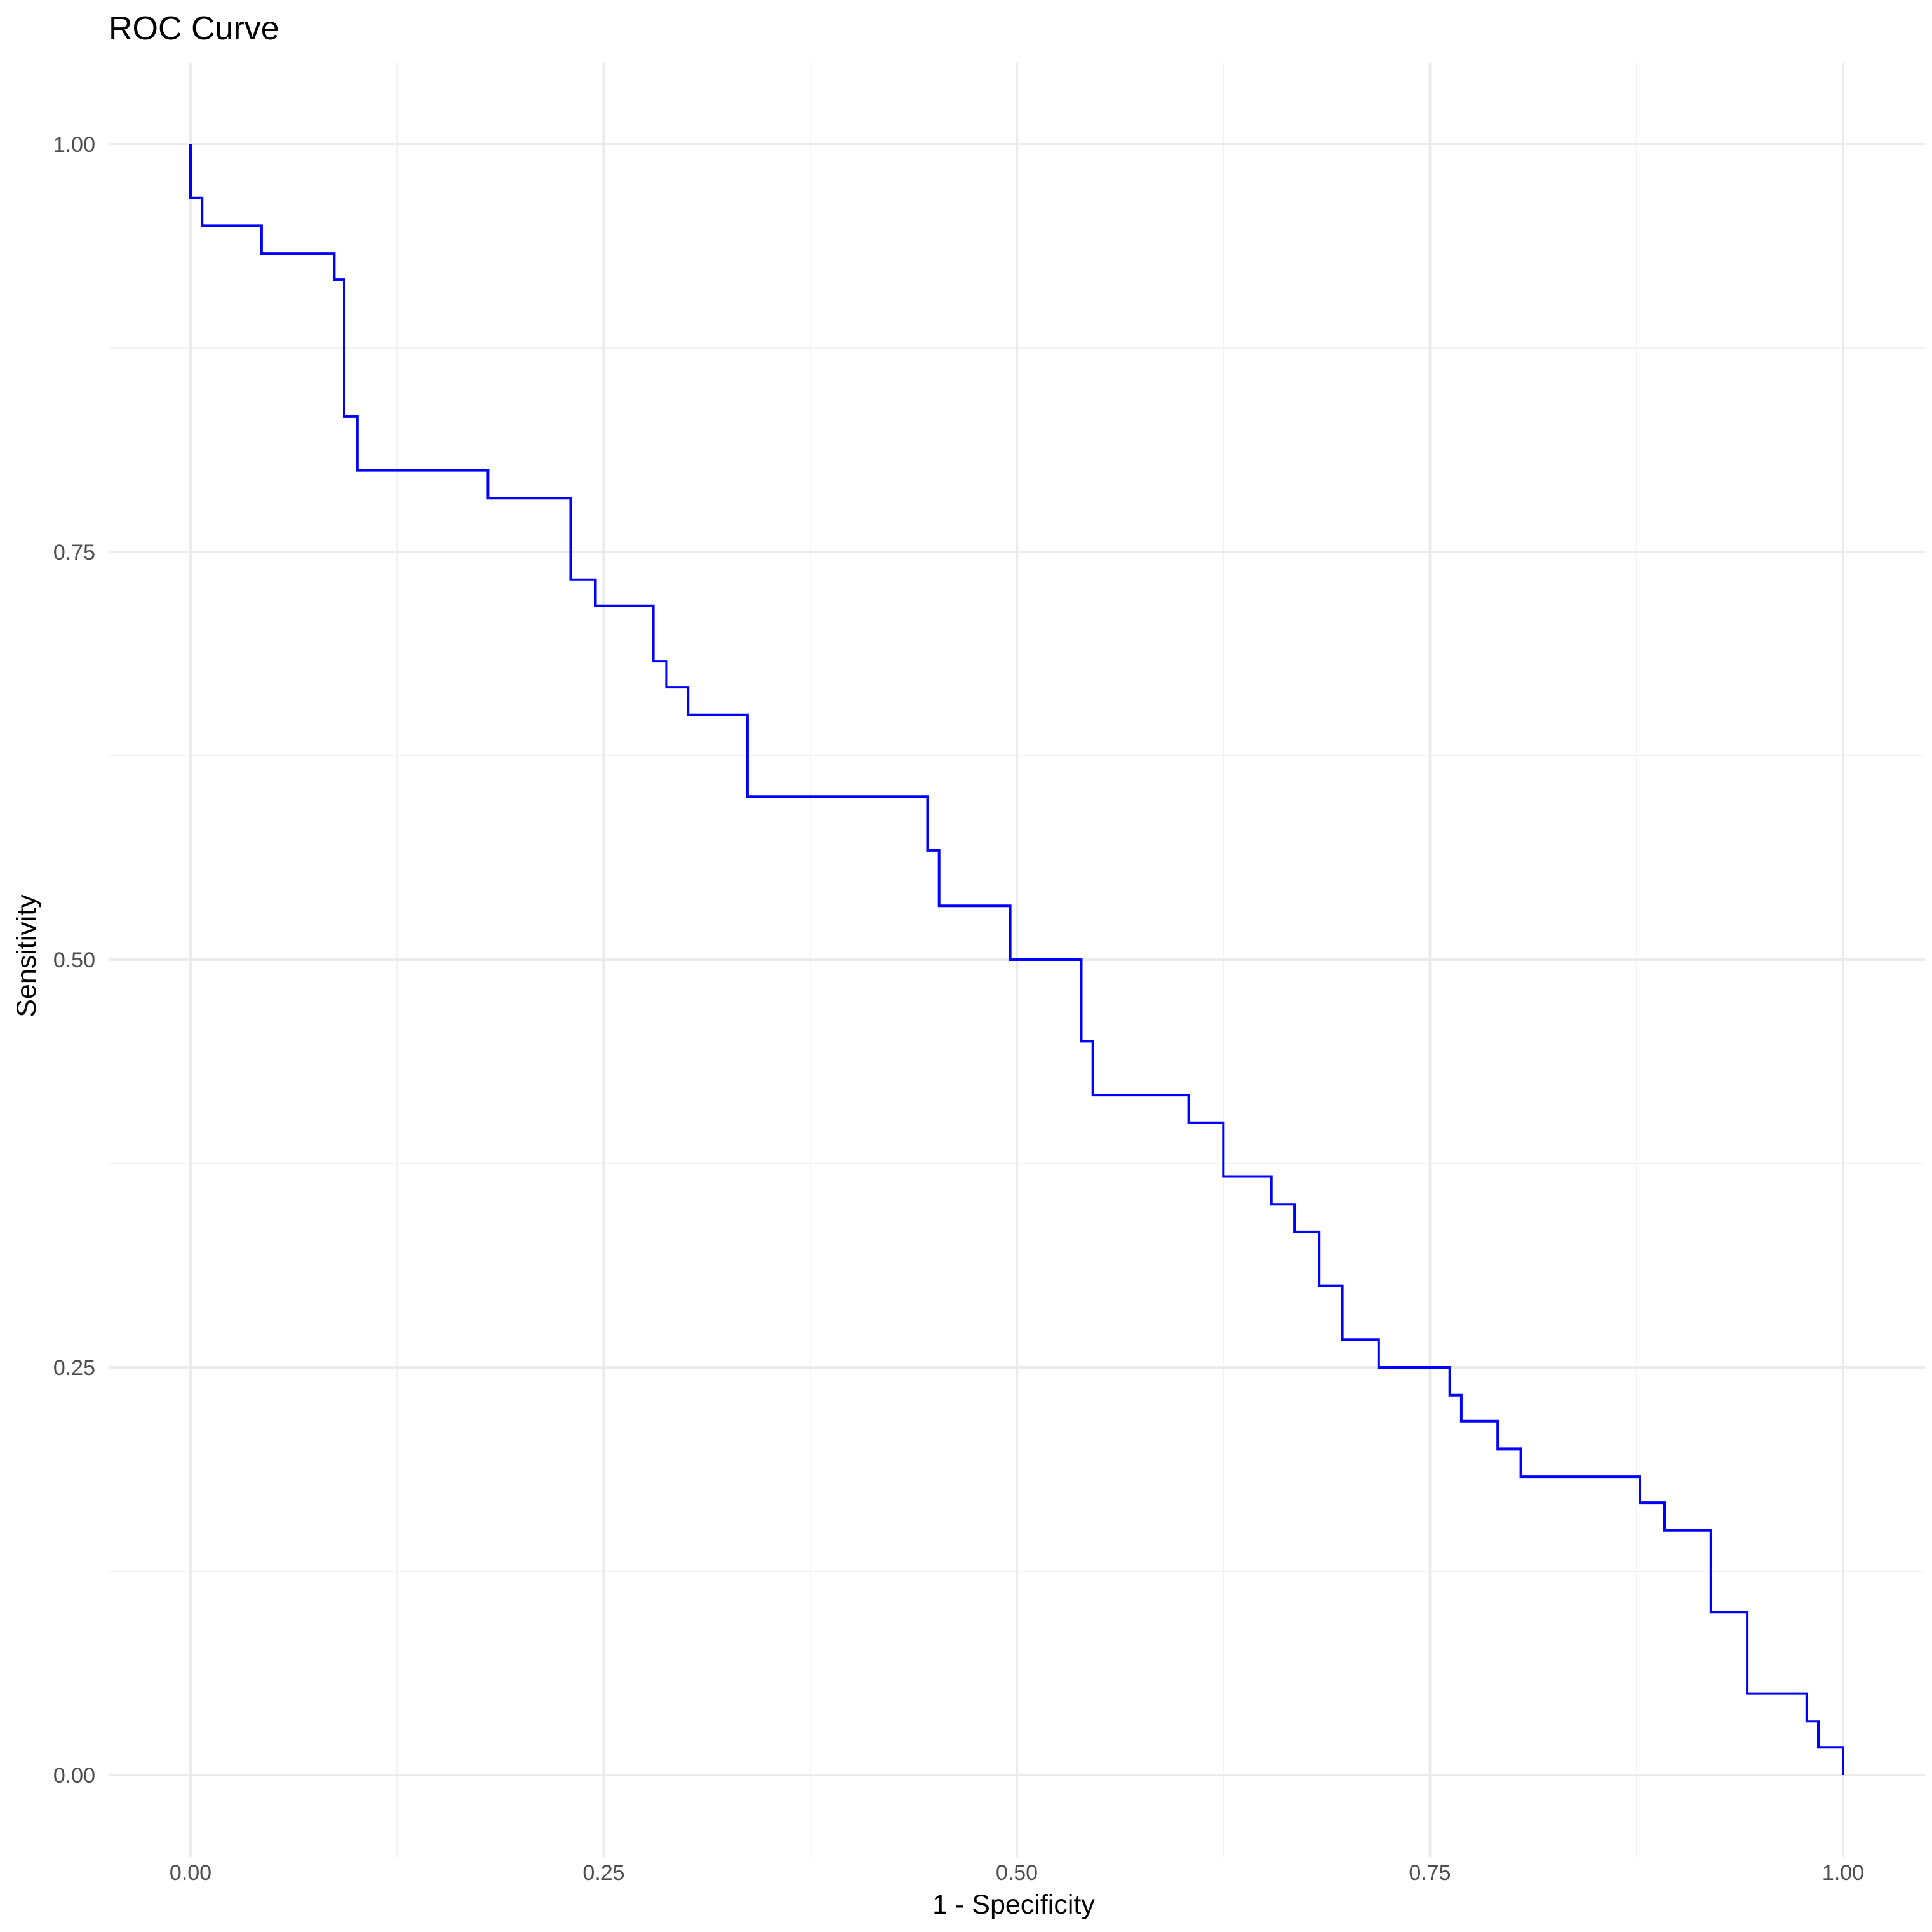 The height and width of the screenshot is (1932, 1932). What do you see at coordinates (74, 1368) in the screenshot?
I see `y-tick-label: 0.25` at bounding box center [74, 1368].